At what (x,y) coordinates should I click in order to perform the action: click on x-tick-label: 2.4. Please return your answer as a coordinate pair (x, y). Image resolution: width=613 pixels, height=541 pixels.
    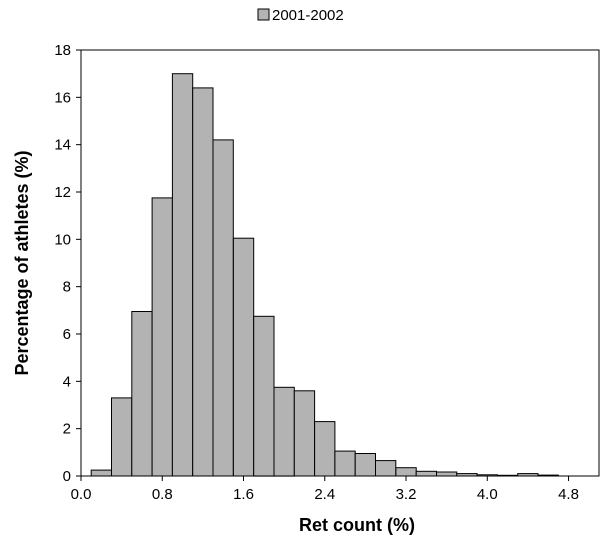
    Looking at the image, I should click on (324, 494).